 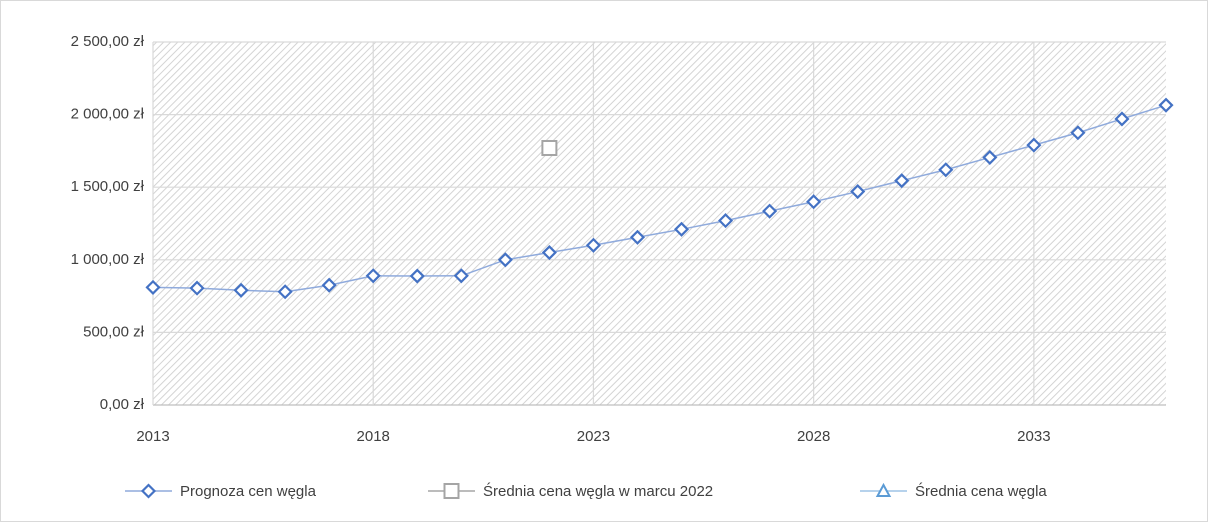 I want to click on x-tick-label: 2023, so click(x=593, y=436).